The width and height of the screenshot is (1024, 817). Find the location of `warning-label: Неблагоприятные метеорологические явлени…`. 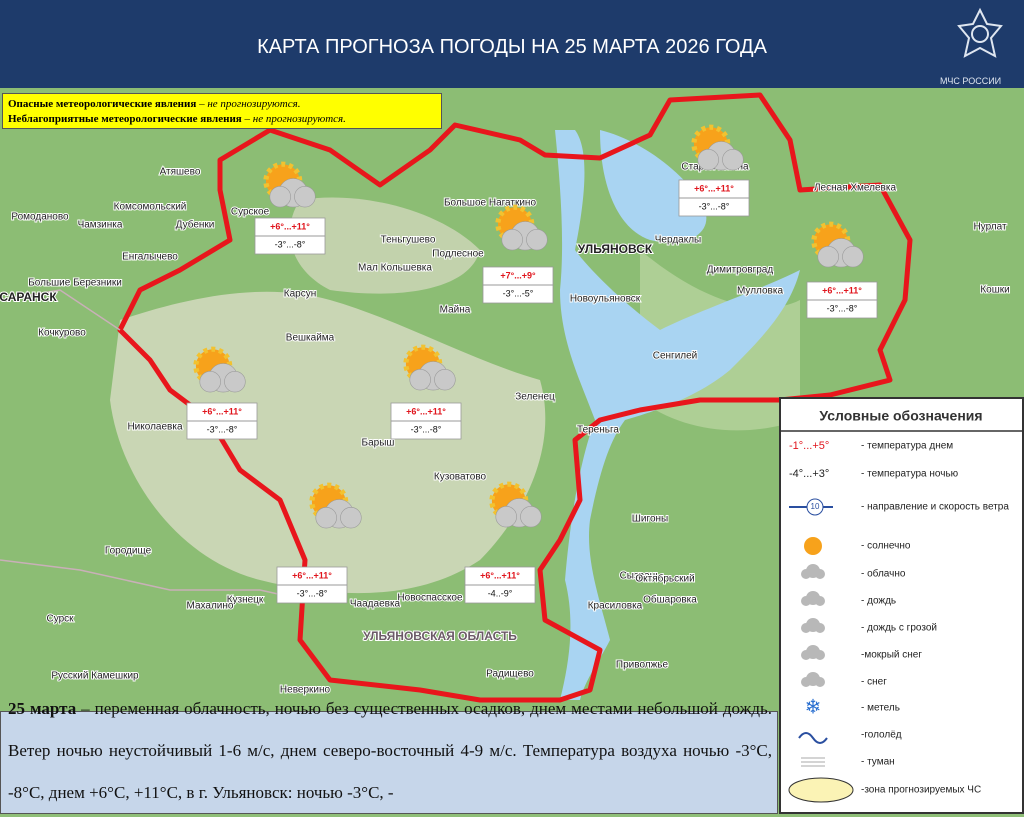

warning-label: Неблагоприятные метеорологические явлени… is located at coordinates (125, 119).